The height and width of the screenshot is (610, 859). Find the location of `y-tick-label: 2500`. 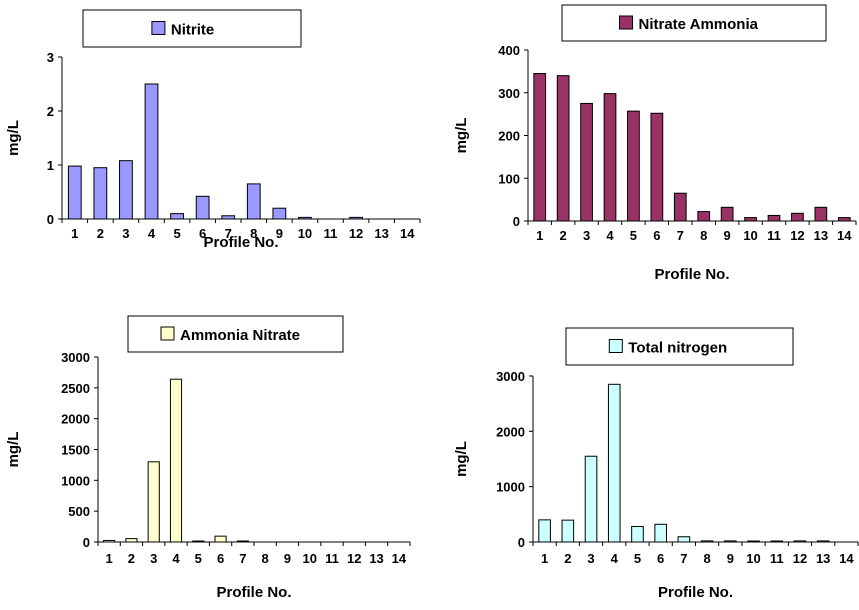

y-tick-label: 2500 is located at coordinates (75, 388).